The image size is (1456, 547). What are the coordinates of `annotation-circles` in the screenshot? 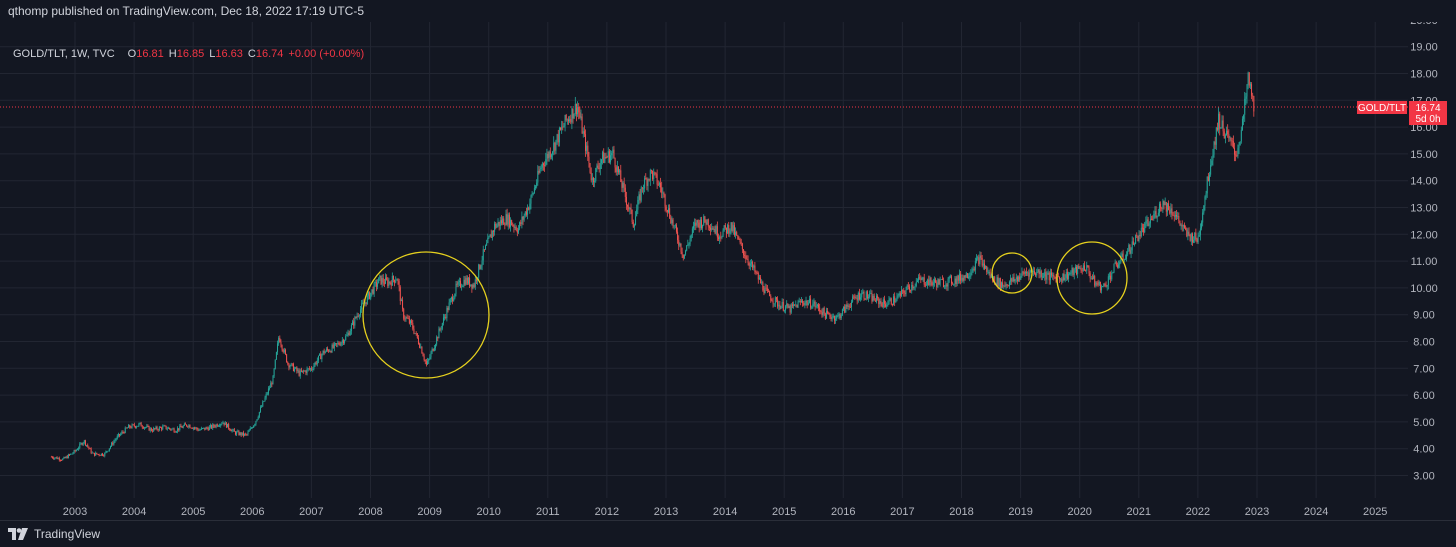 It's located at (745, 310).